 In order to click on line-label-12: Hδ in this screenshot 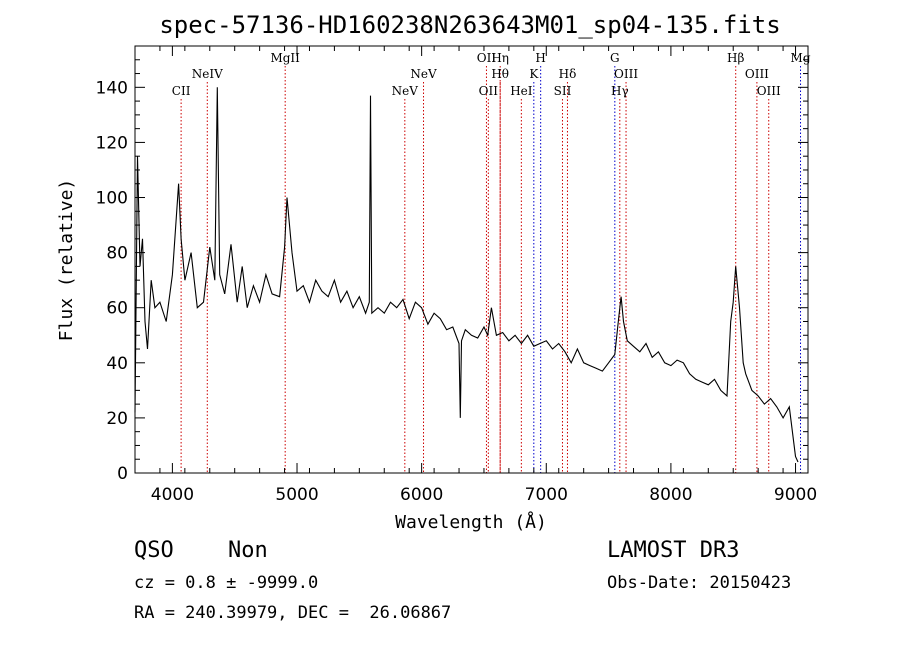, I will do `click(568, 74)`.